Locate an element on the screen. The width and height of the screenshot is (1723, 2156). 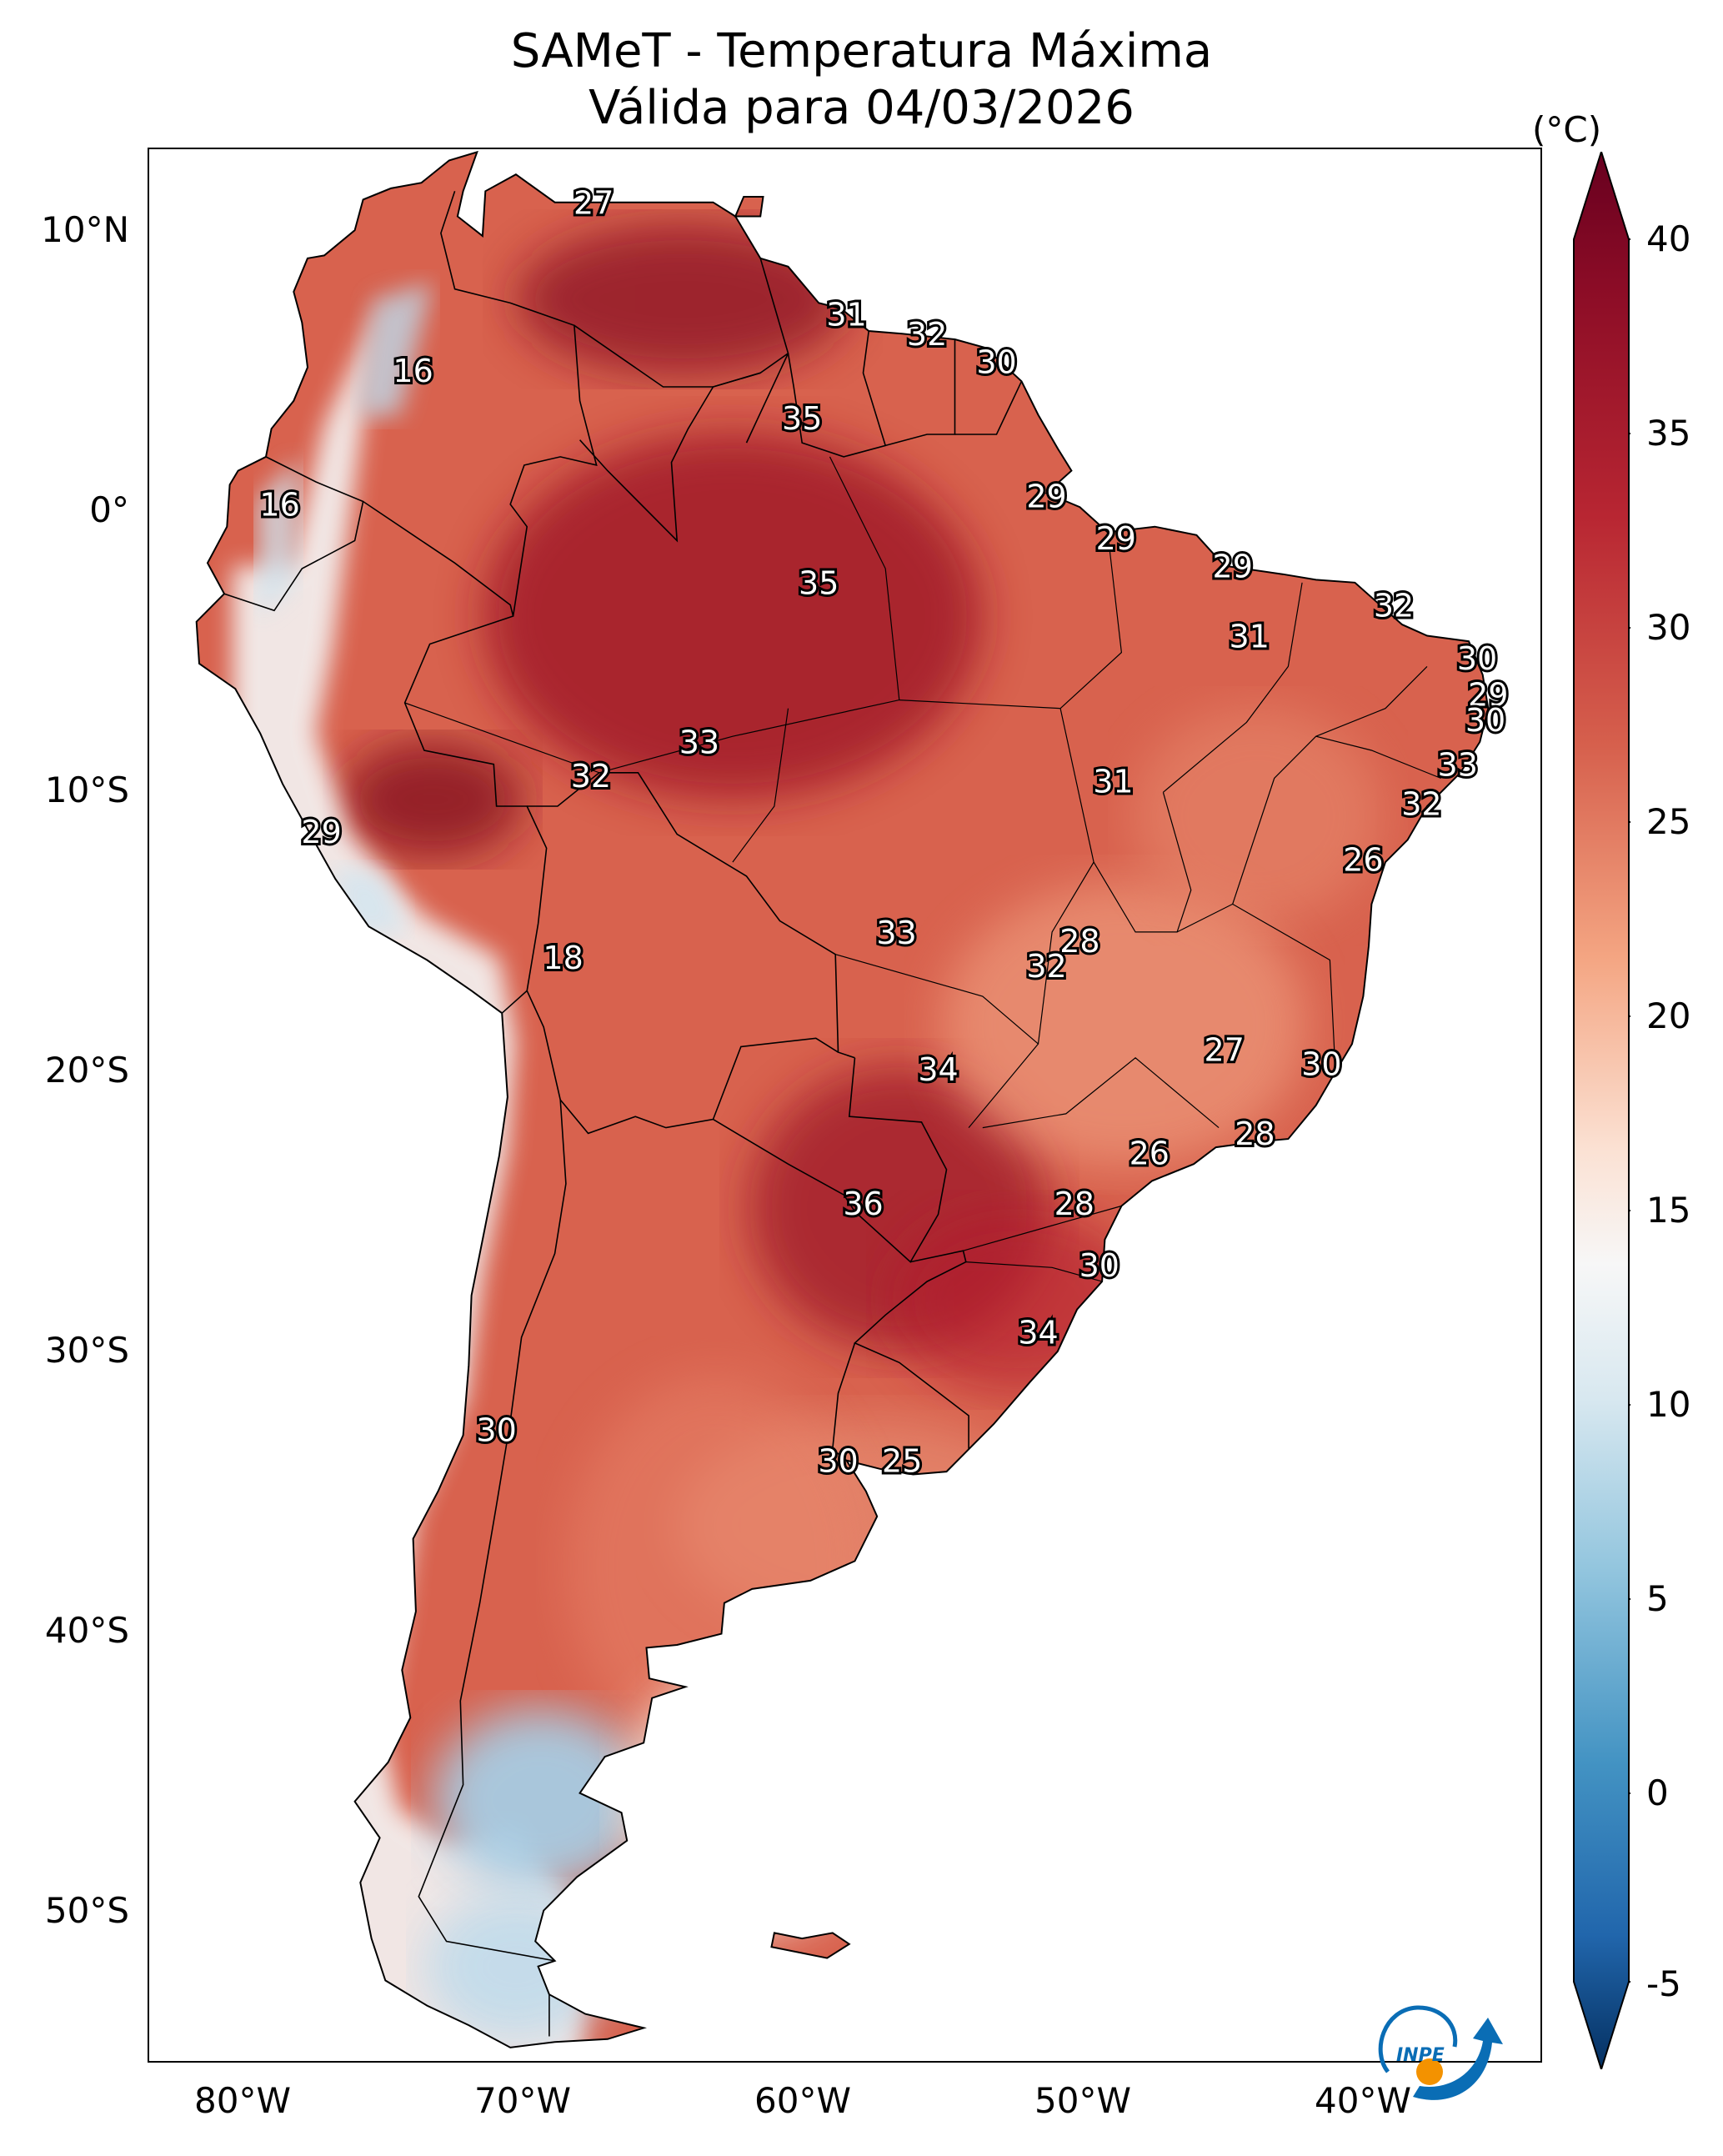
lon-label-80w: 80°W is located at coordinates (242, 2100).